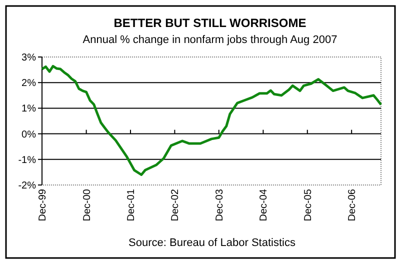 The height and width of the screenshot is (264, 401). I want to click on chart-title: BETTER BUT STILL WORRISOME, so click(210, 23).